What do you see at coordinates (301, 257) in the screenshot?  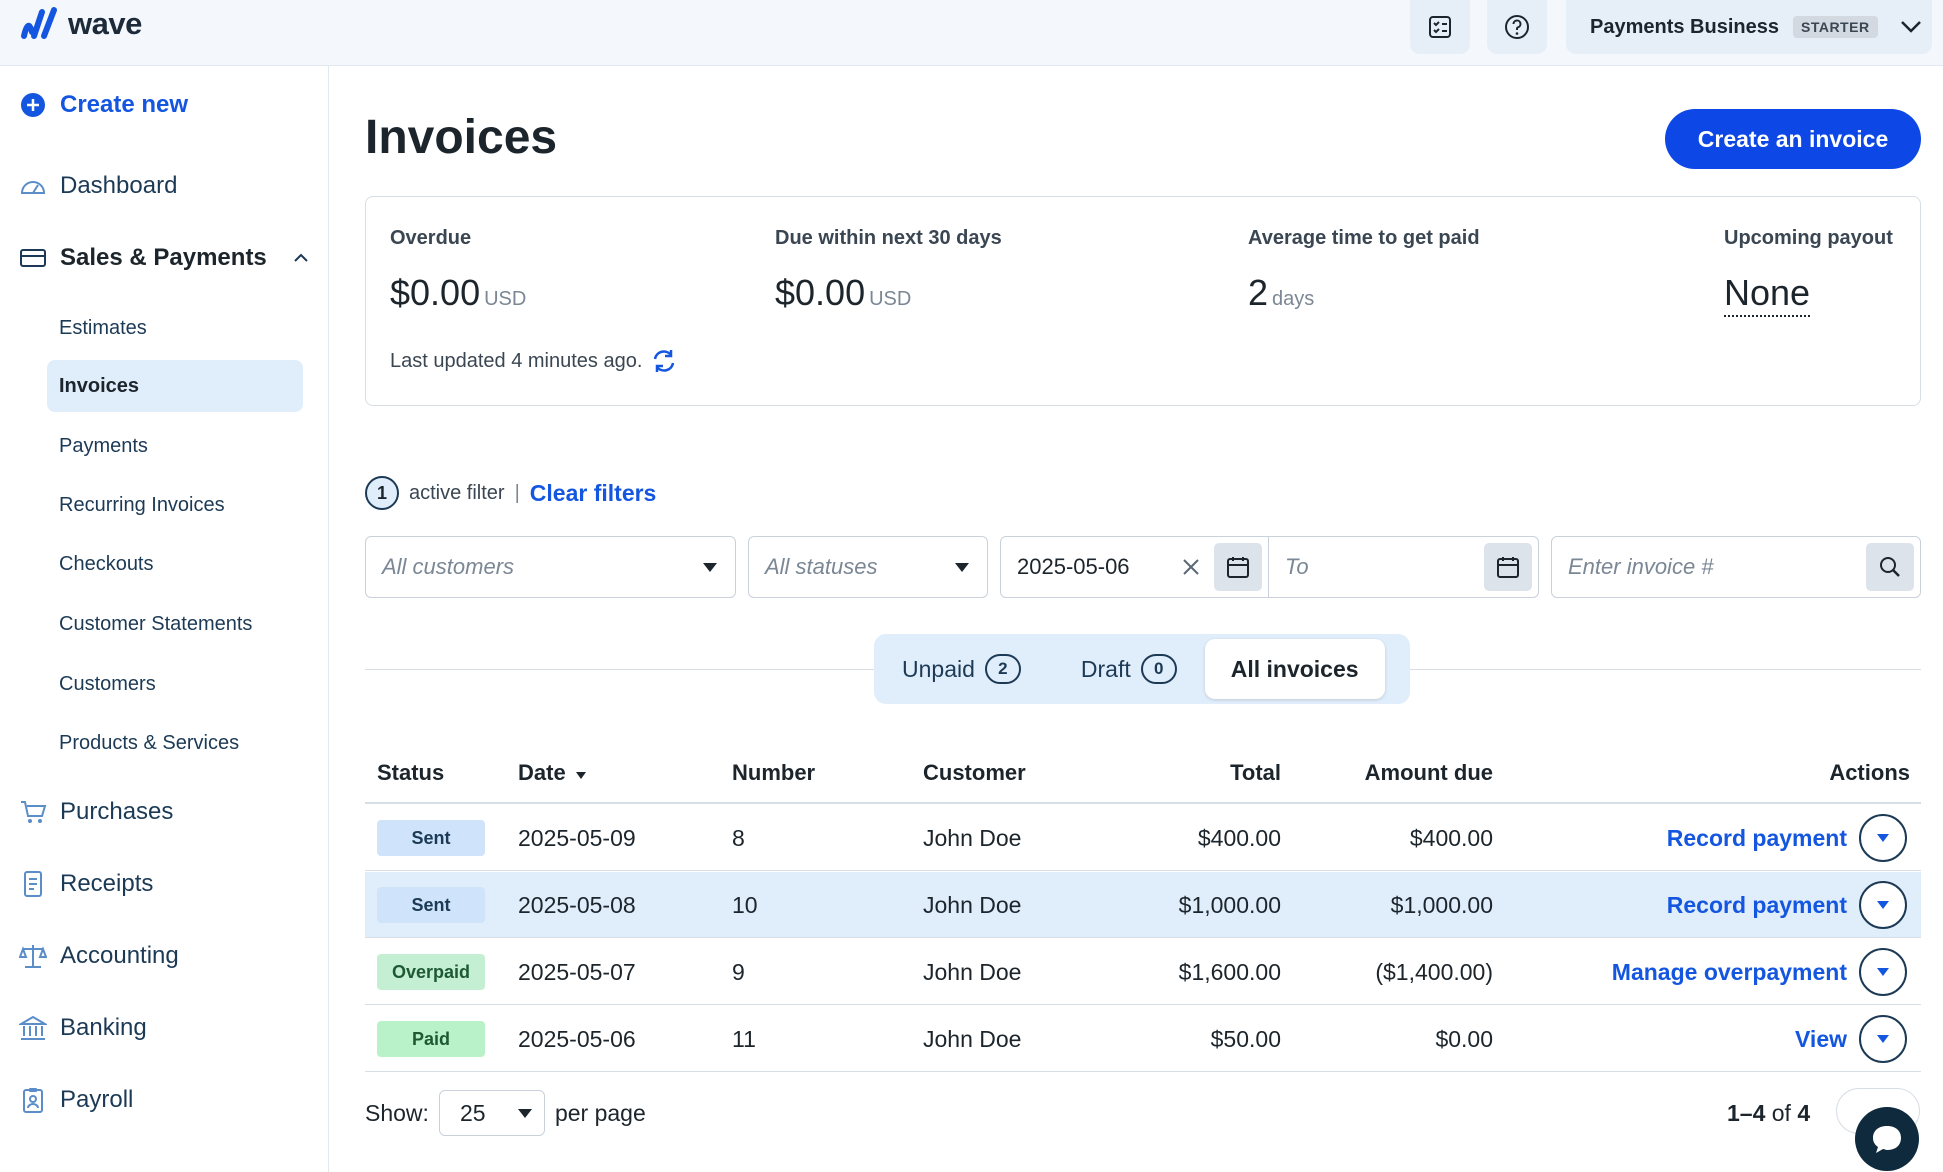 I see `chevron-up-icon` at bounding box center [301, 257].